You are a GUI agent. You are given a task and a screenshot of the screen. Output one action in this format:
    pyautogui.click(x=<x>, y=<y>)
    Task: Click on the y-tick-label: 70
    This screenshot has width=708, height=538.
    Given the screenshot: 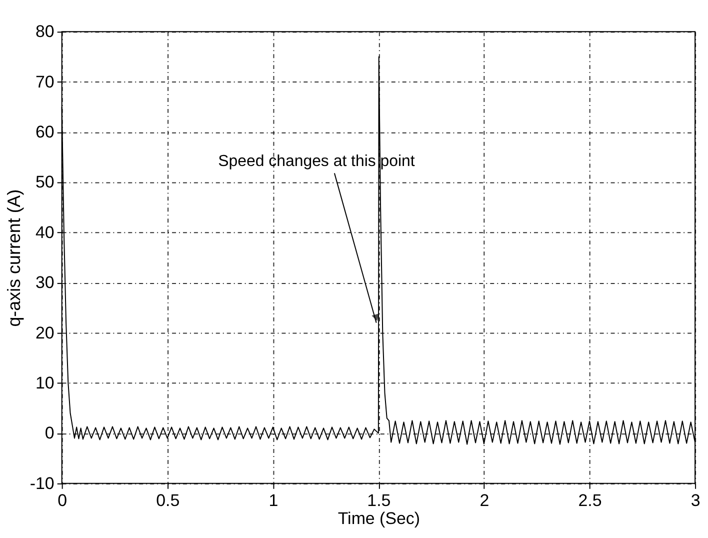 What is the action you would take?
    pyautogui.click(x=45, y=82)
    